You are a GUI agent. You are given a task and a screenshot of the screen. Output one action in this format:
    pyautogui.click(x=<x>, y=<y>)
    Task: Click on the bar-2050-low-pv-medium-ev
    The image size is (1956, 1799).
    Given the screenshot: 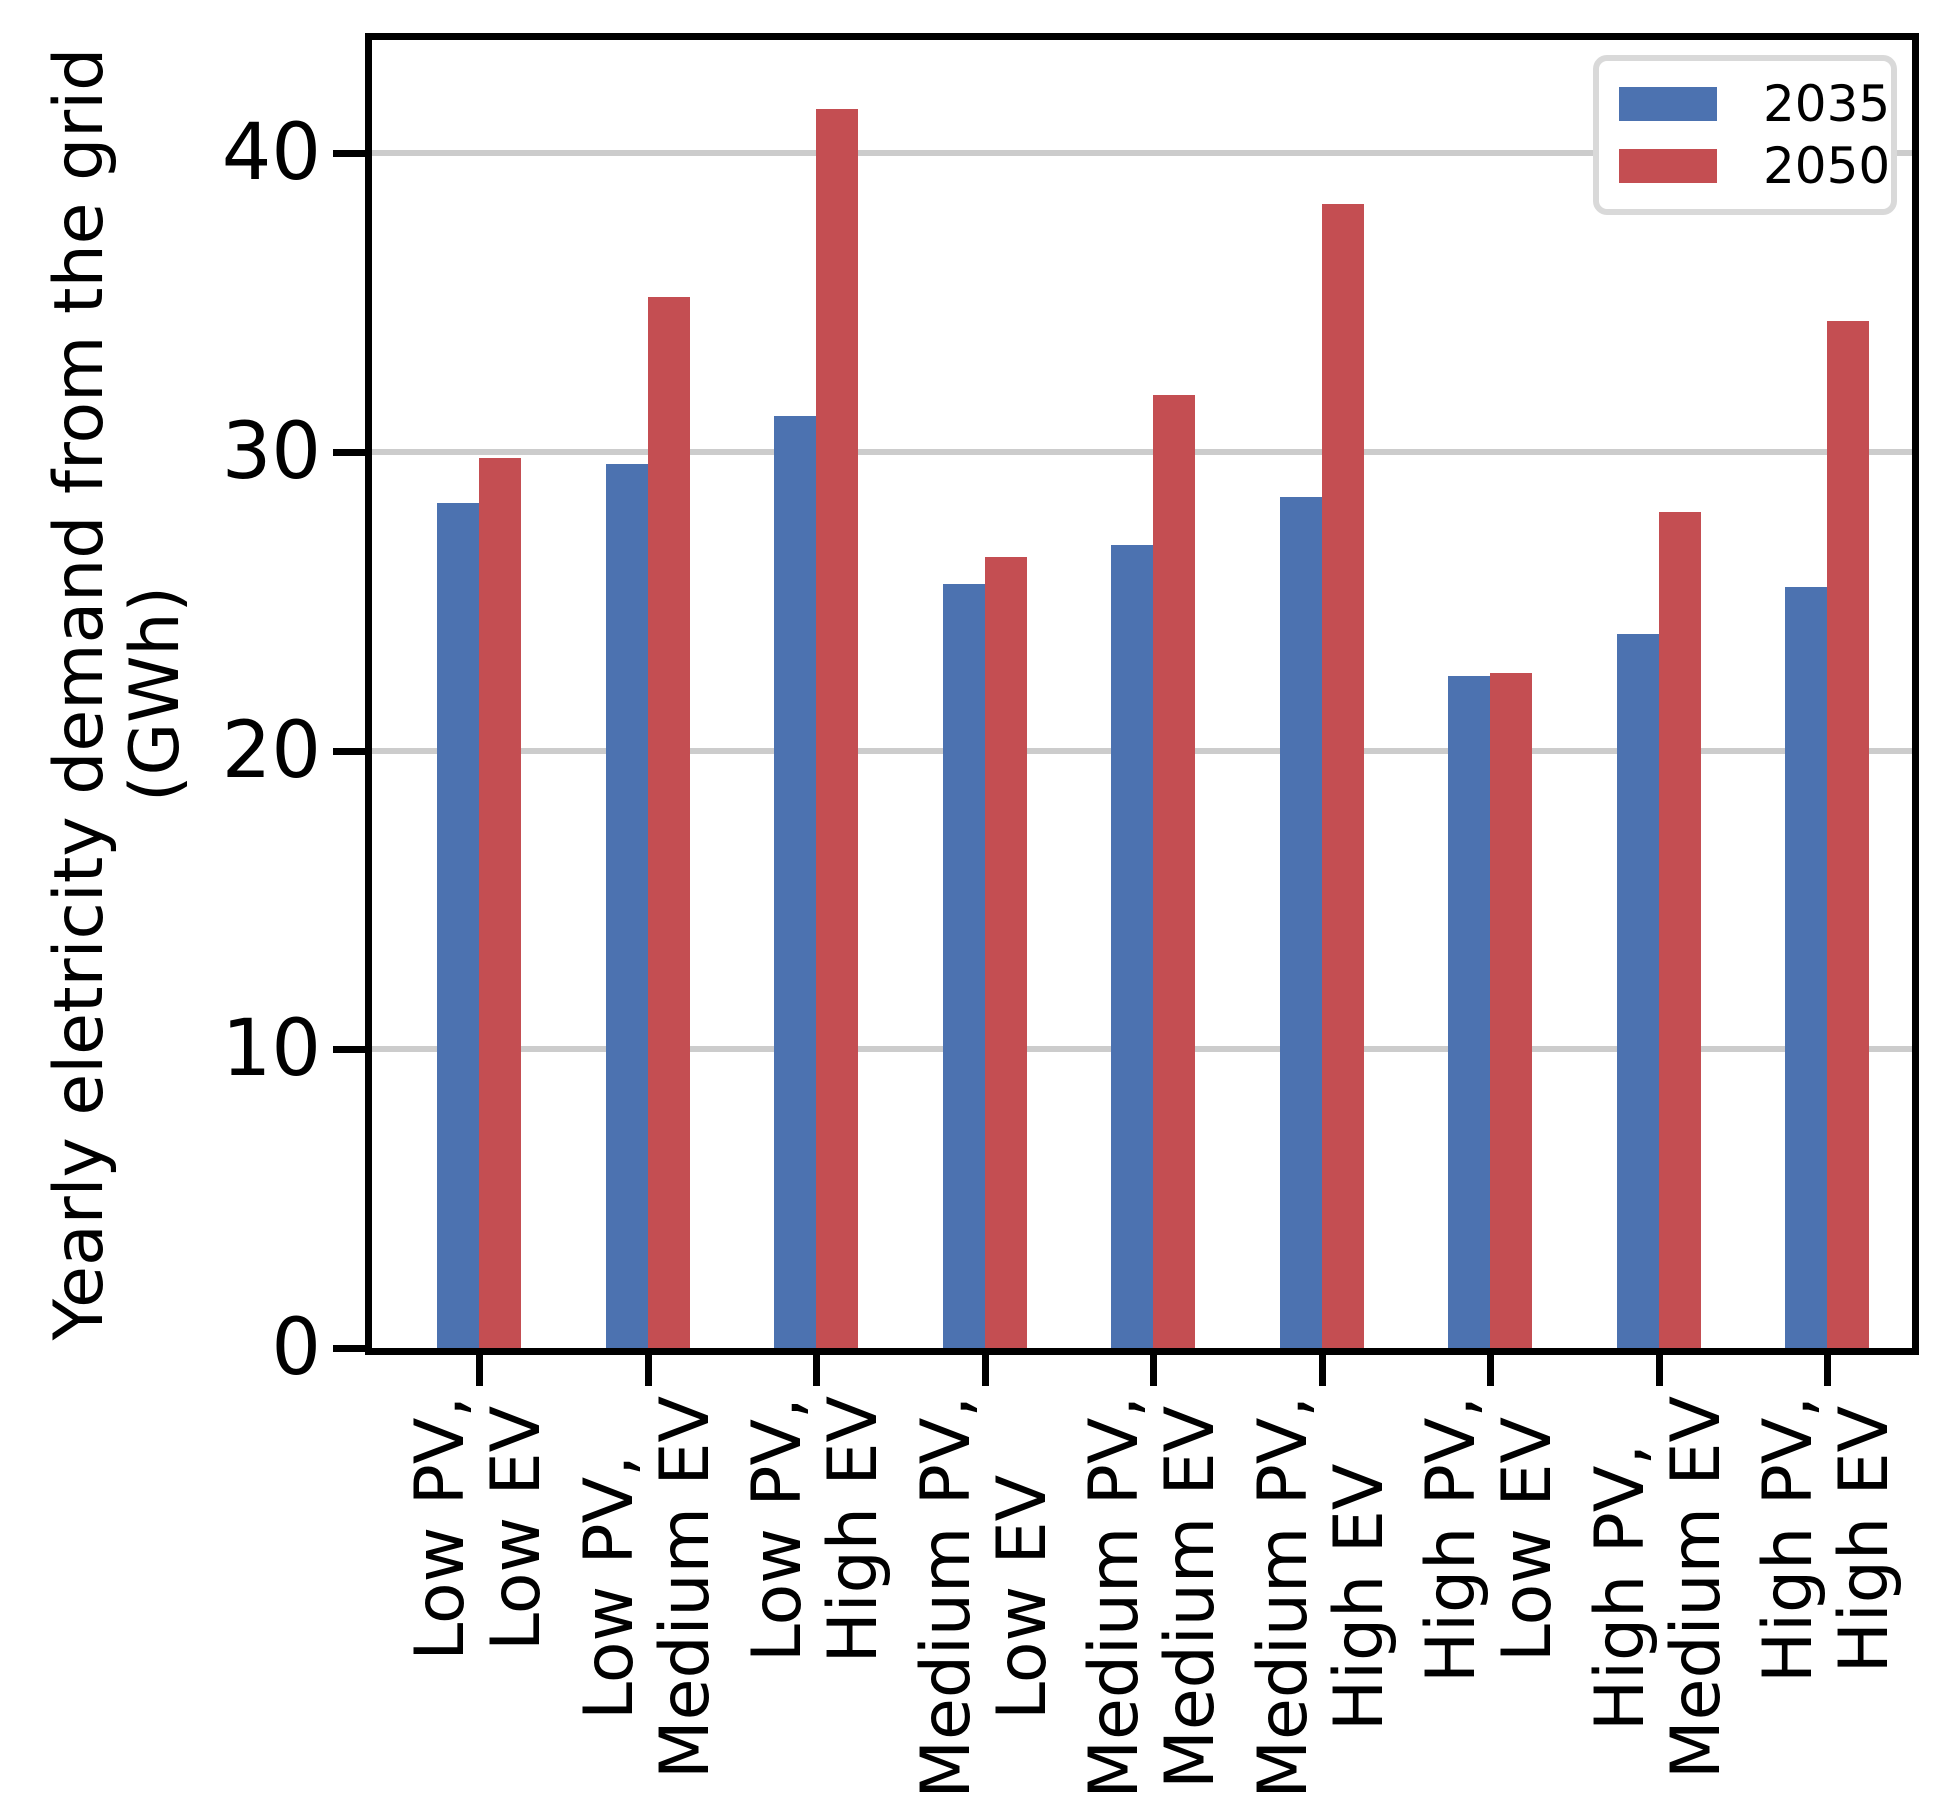 What is the action you would take?
    pyautogui.click(x=668, y=822)
    